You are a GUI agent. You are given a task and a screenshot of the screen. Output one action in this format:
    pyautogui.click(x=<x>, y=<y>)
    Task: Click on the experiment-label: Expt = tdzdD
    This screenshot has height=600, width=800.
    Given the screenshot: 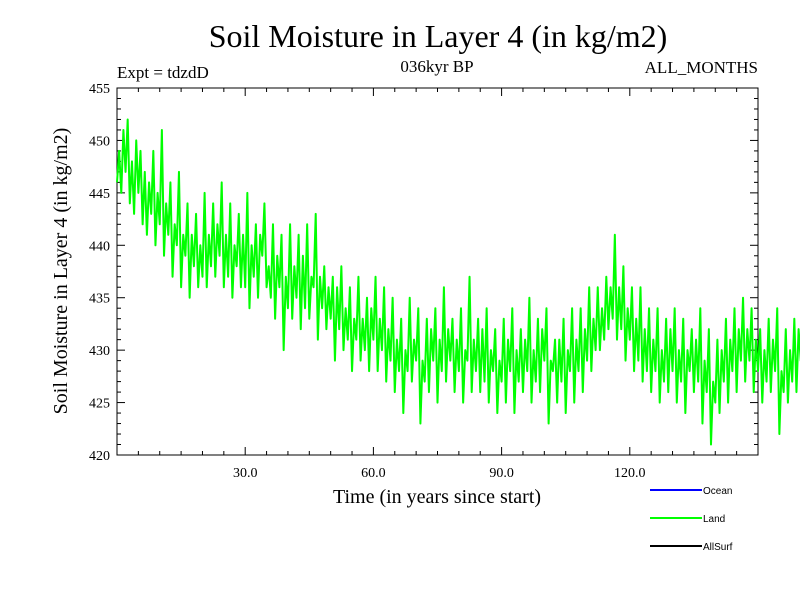 What is the action you would take?
    pyautogui.click(x=163, y=72)
    